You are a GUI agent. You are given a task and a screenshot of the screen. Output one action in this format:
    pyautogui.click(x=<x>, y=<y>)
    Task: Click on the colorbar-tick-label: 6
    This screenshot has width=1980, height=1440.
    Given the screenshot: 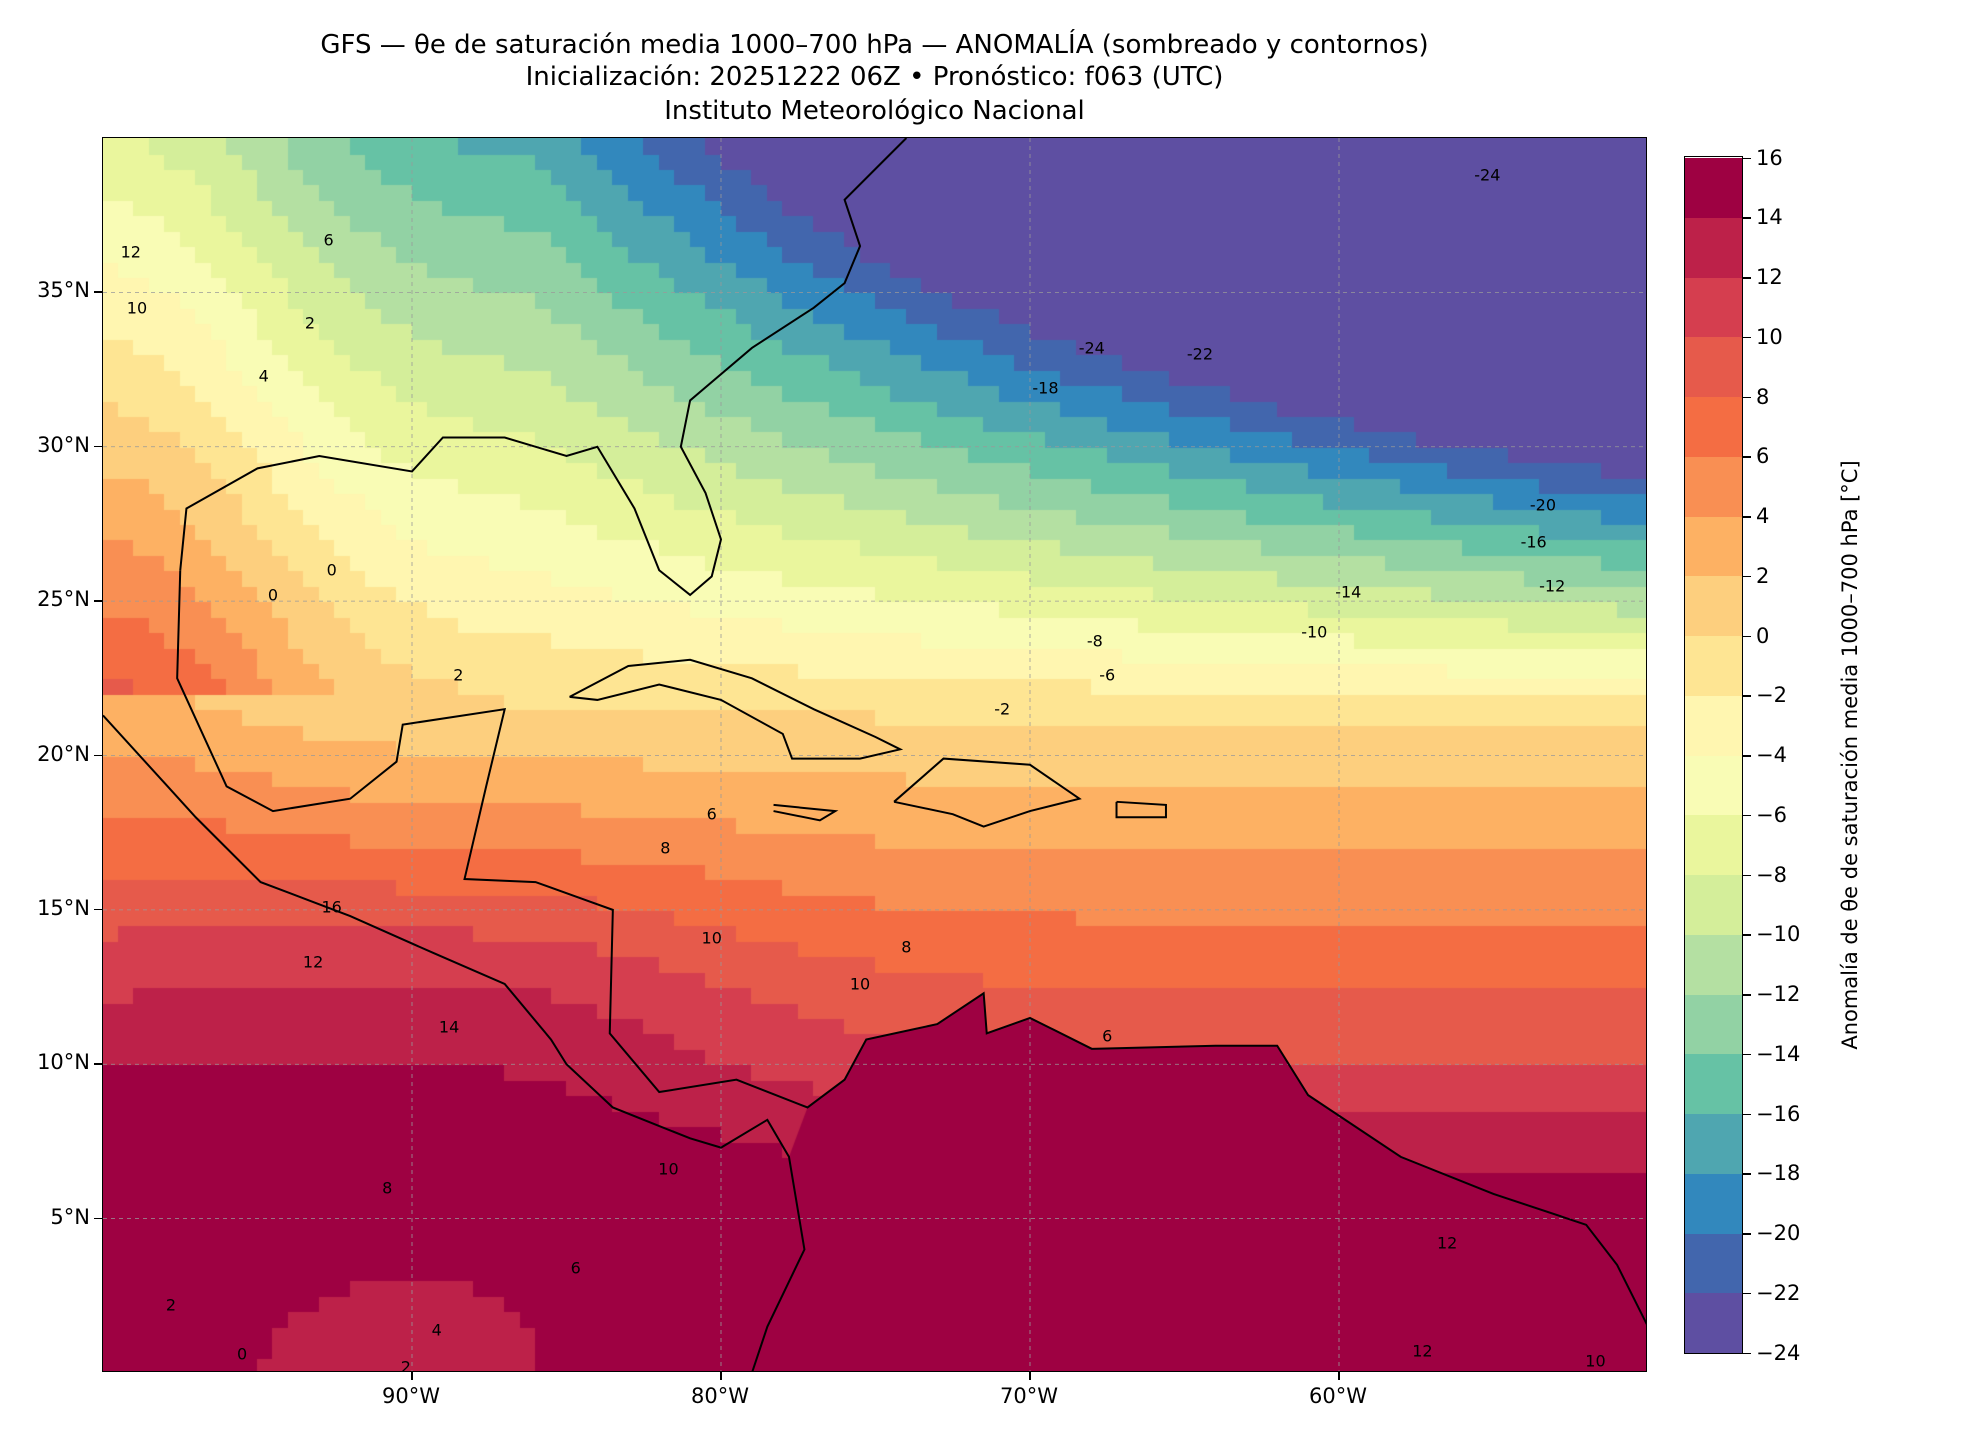 What is the action you would take?
    pyautogui.click(x=1763, y=456)
    